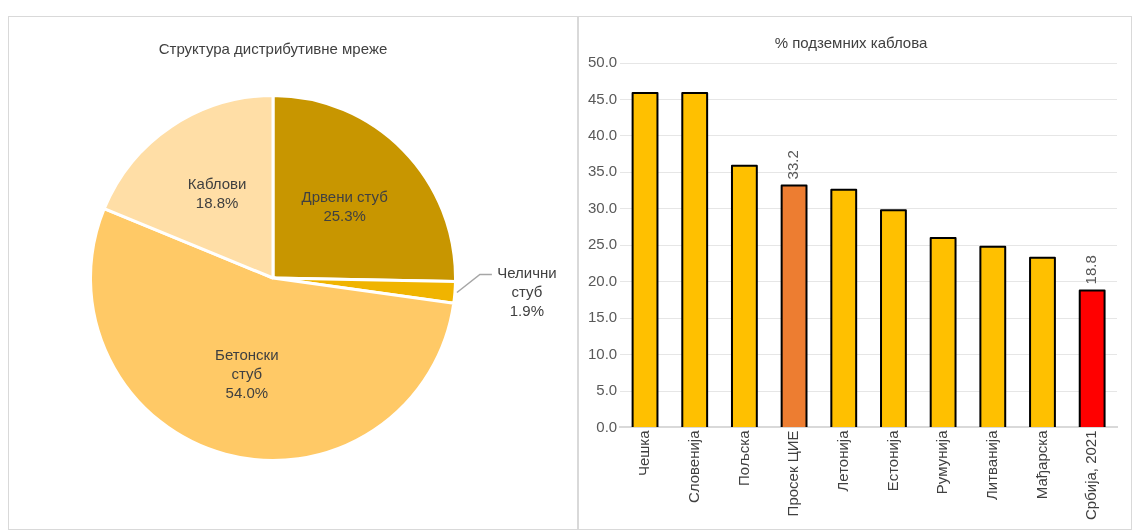  What do you see at coordinates (602, 353) in the screenshot?
I see `y-tick-label: 10.0` at bounding box center [602, 353].